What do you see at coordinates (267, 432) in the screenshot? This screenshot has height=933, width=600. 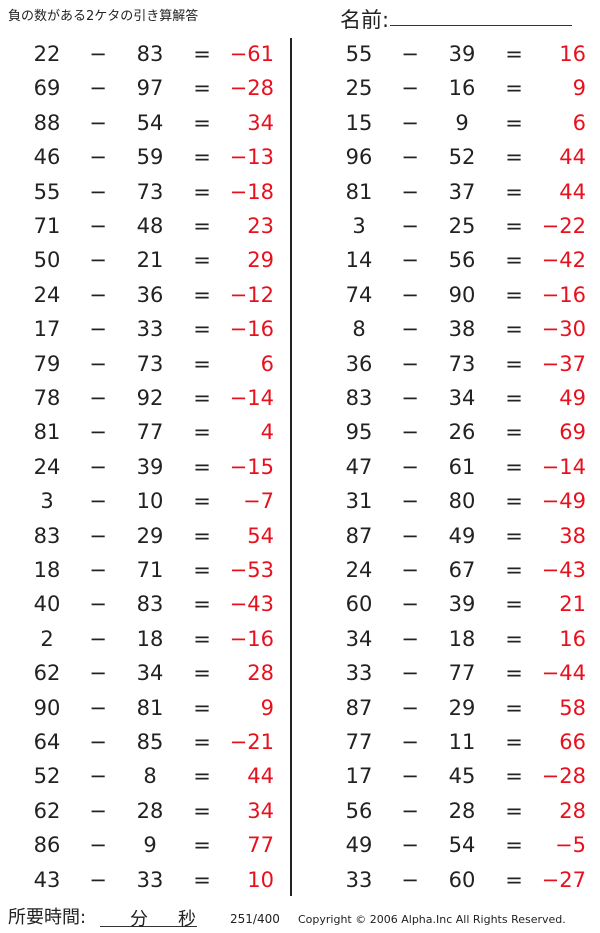 I see `answer: 4` at bounding box center [267, 432].